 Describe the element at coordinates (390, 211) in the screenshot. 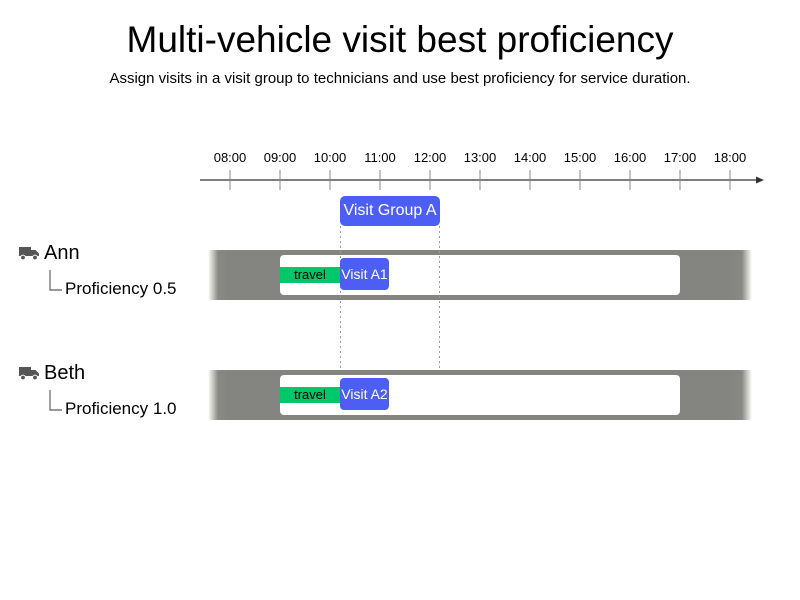

I see `visit-group-a: Visit Group A` at that location.